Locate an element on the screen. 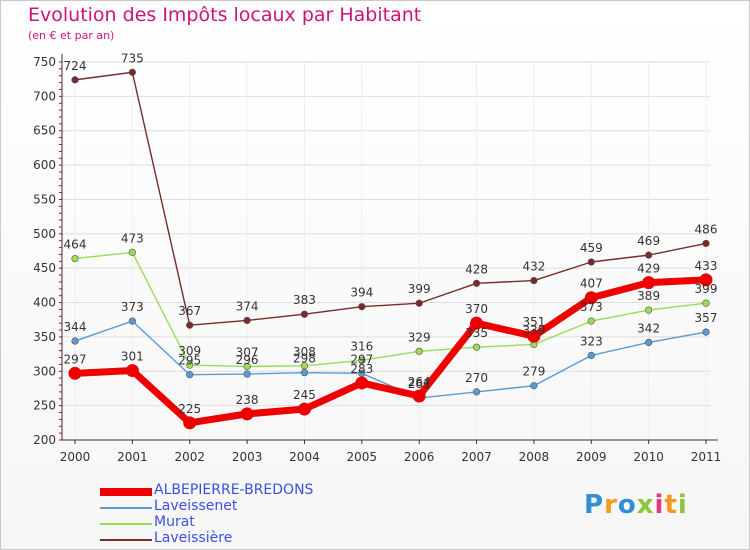 This screenshot has width=750, height=550. data-label: 339 is located at coordinates (533, 330).